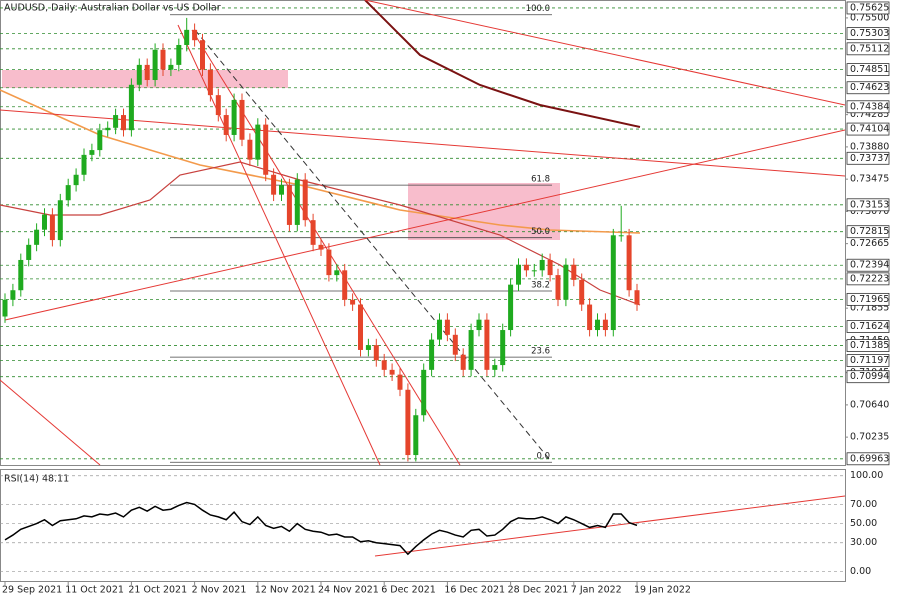 Image resolution: width=898 pixels, height=599 pixels. Describe the element at coordinates (32, 590) in the screenshot. I see `x-tick-label: 29 Sep 2021` at that location.